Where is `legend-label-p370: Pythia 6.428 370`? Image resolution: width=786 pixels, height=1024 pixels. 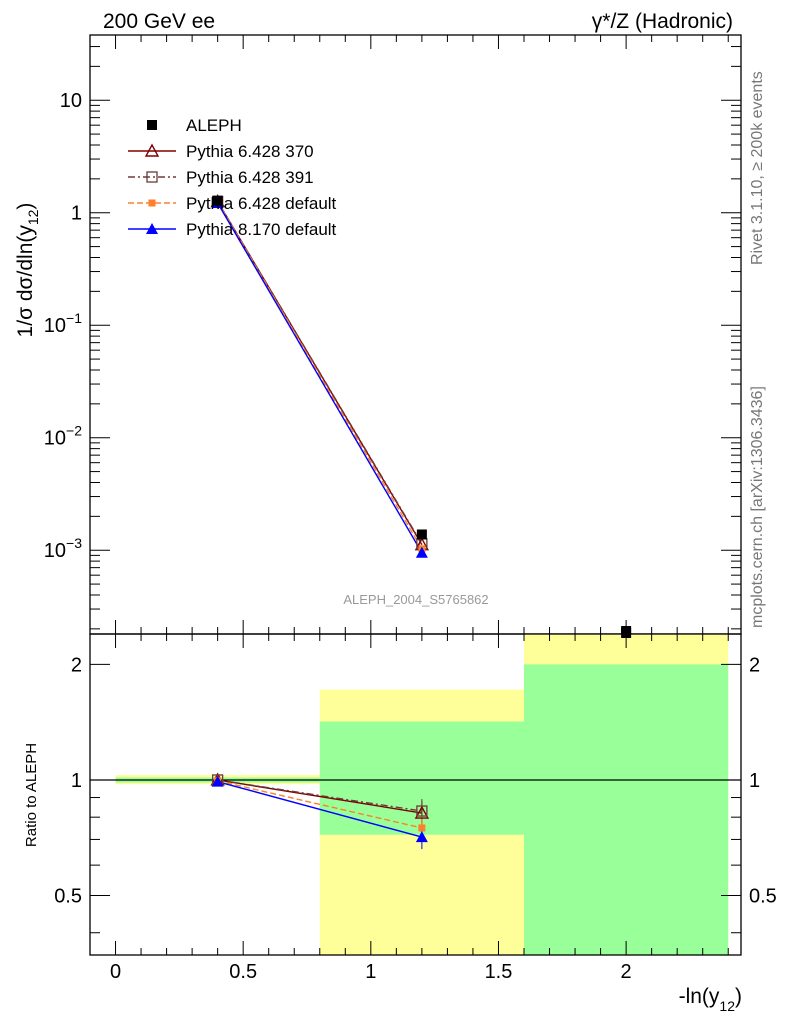 legend-label-p370: Pythia 6.428 370 is located at coordinates (250, 151).